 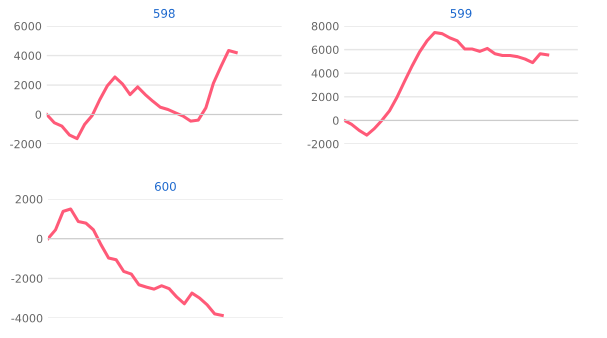 I want to click on chart-title: 599, so click(x=461, y=13).